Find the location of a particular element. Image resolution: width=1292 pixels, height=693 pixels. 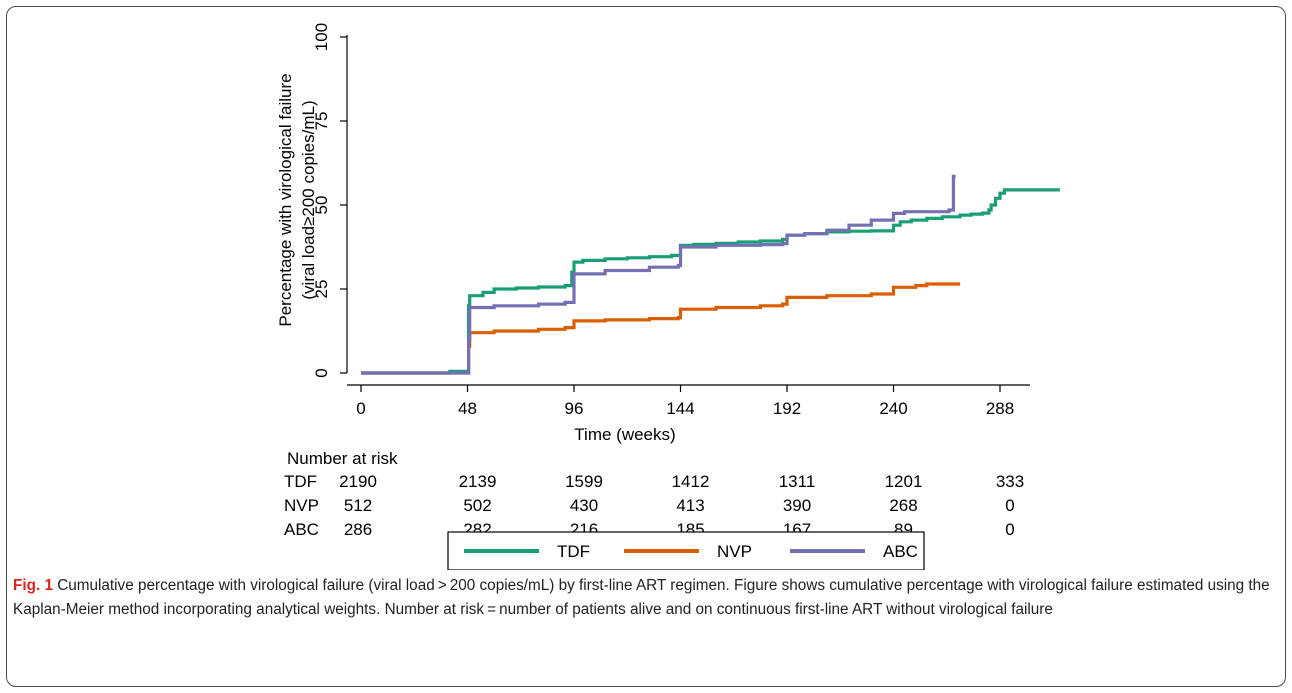

risk-table-cell: 1201 is located at coordinates (904, 481).